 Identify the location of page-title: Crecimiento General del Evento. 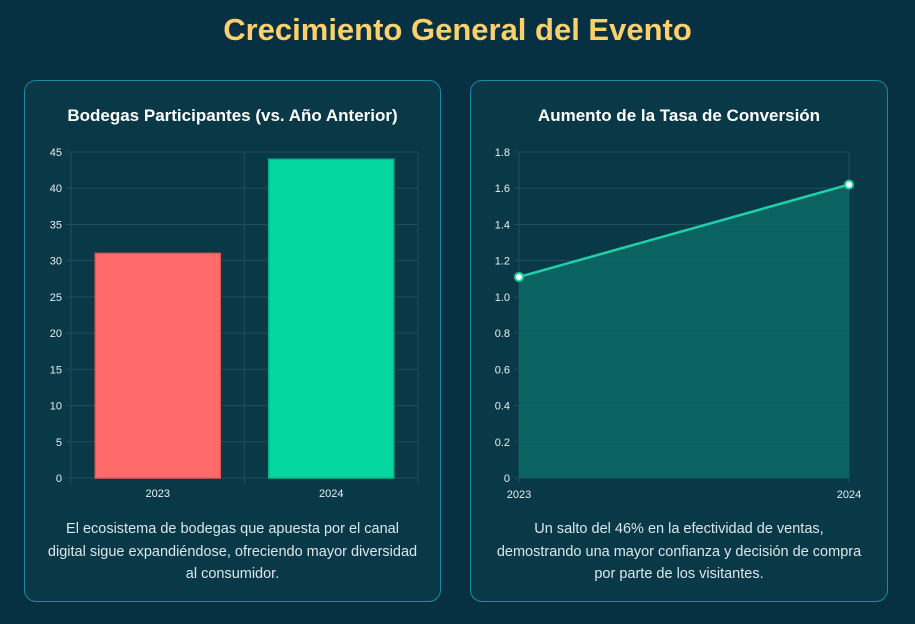
(457, 29).